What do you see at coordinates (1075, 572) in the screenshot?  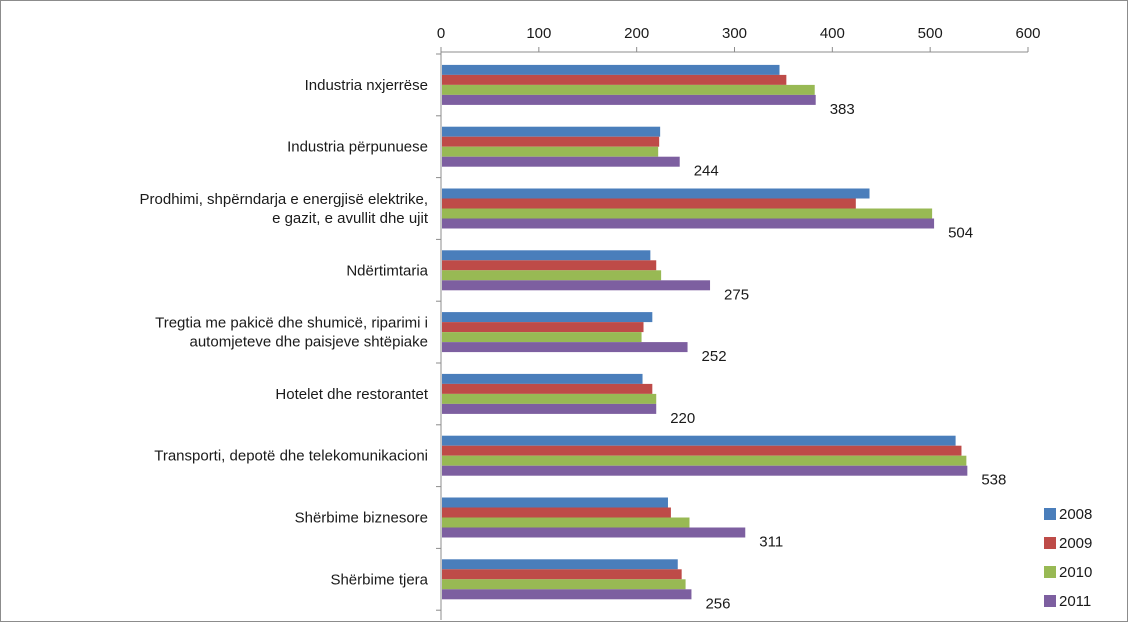 I see `legend-label-2010: 2010` at bounding box center [1075, 572].